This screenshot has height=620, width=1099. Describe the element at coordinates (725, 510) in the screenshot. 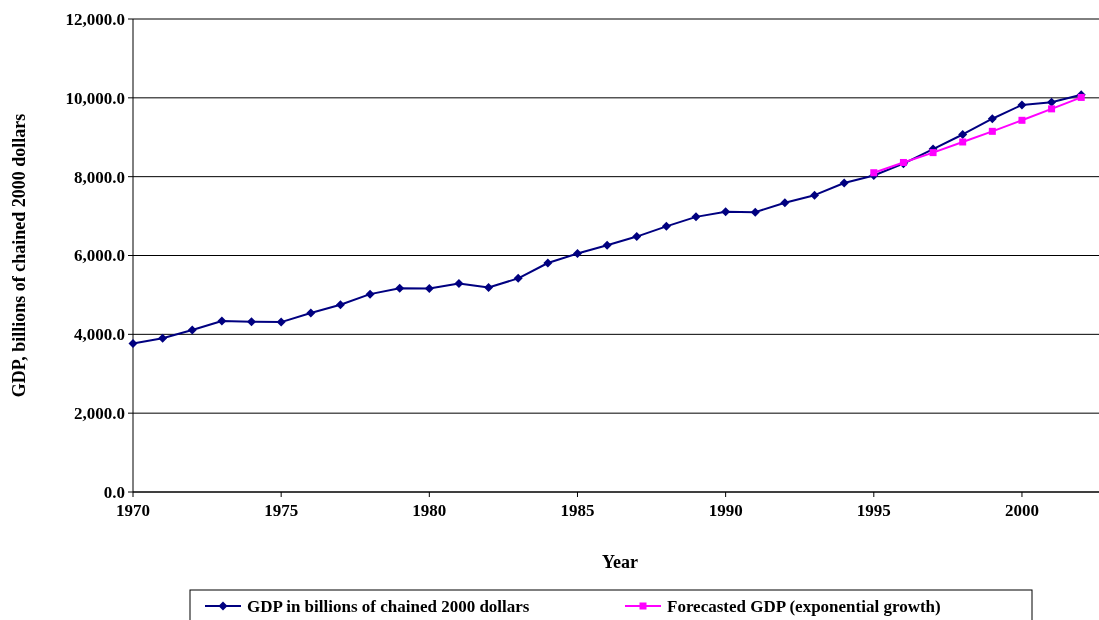

I see `x-tick-label: 1990` at that location.